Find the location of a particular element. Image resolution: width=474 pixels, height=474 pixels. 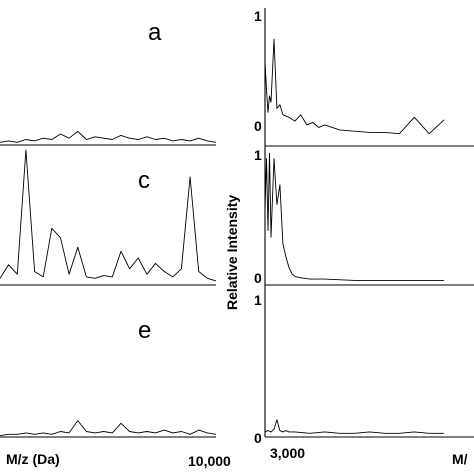

panel-d-ytick-1: 1 is located at coordinates (258, 155).